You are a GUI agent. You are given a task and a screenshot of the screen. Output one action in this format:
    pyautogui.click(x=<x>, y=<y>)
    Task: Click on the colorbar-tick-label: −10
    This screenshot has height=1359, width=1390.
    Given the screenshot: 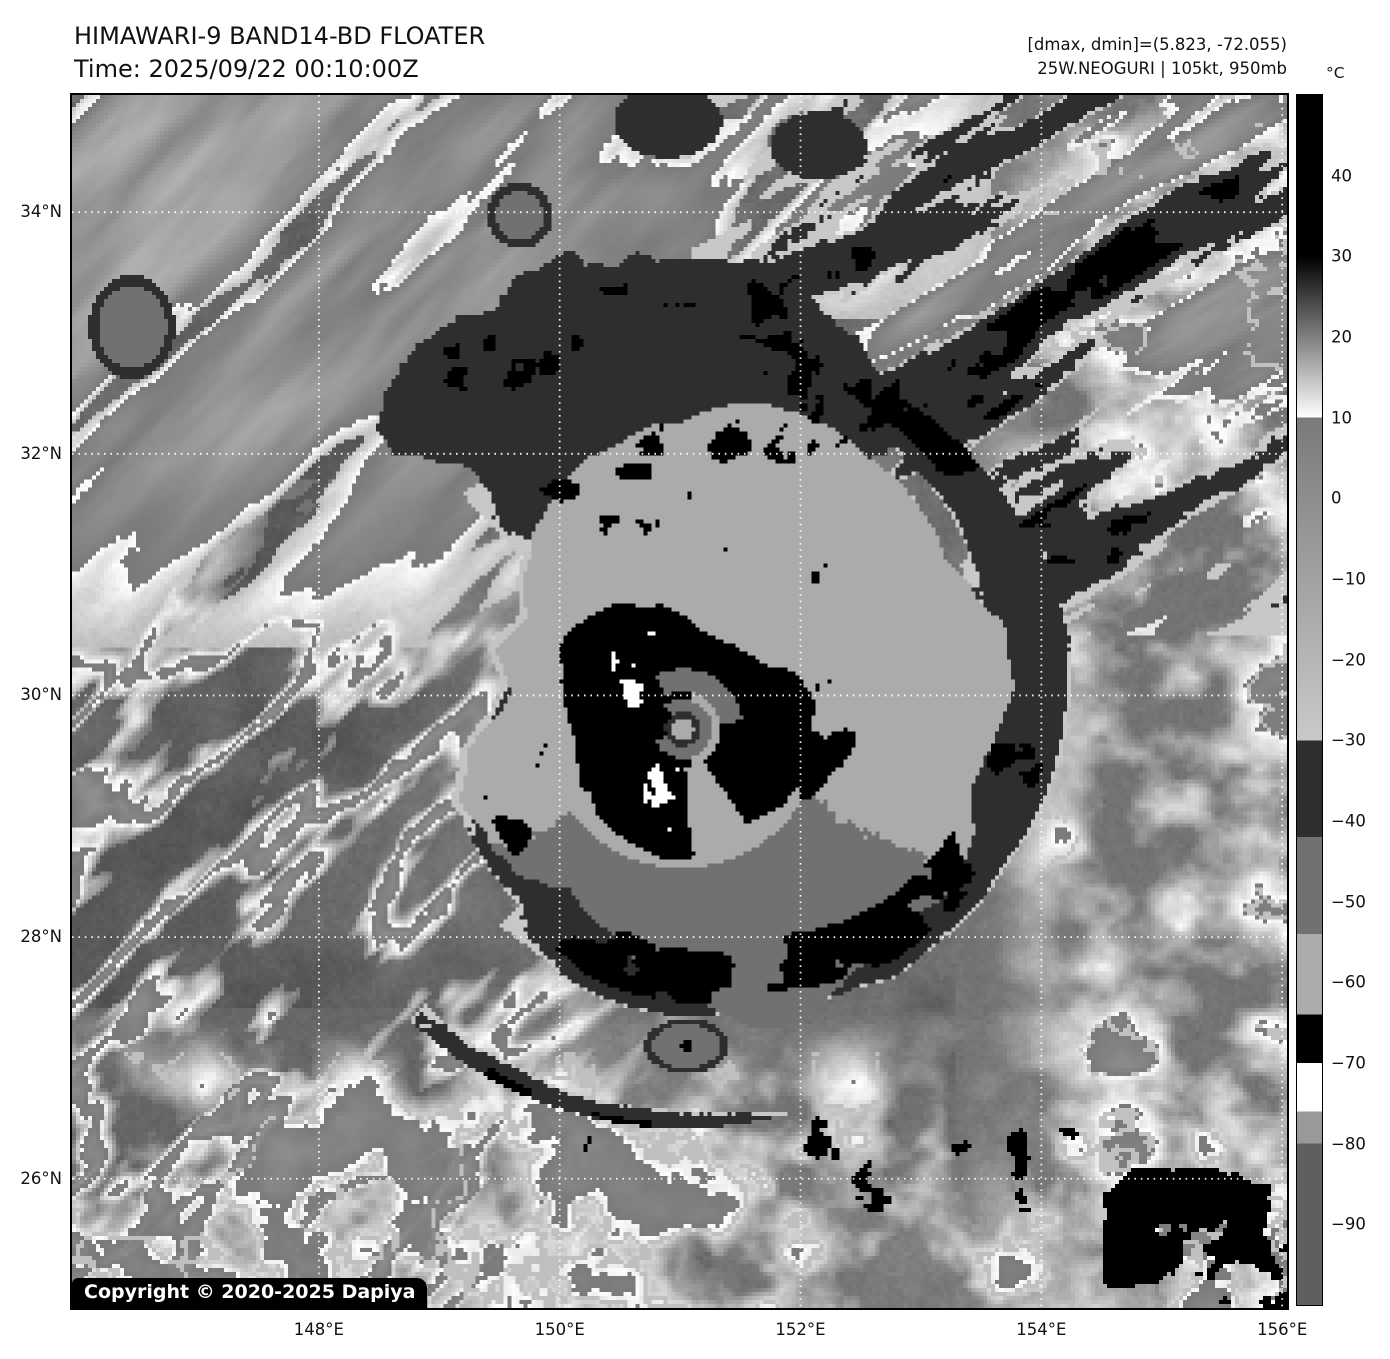 What is the action you would take?
    pyautogui.click(x=1348, y=579)
    